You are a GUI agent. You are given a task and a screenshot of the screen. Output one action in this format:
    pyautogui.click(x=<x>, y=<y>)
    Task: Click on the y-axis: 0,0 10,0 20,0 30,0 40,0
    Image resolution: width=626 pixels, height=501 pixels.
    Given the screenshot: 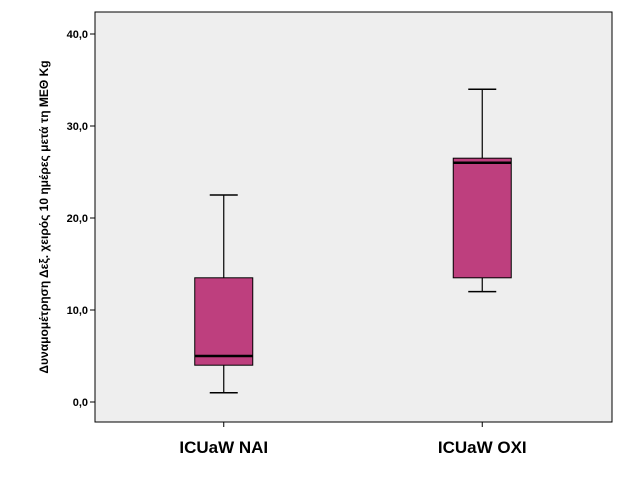 What is the action you would take?
    pyautogui.click(x=81, y=219)
    